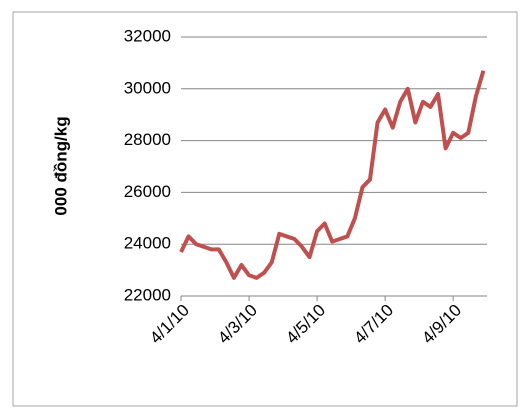 The width and height of the screenshot is (526, 416). What do you see at coordinates (147, 243) in the screenshot?
I see `y-tick-label: 24000` at bounding box center [147, 243].